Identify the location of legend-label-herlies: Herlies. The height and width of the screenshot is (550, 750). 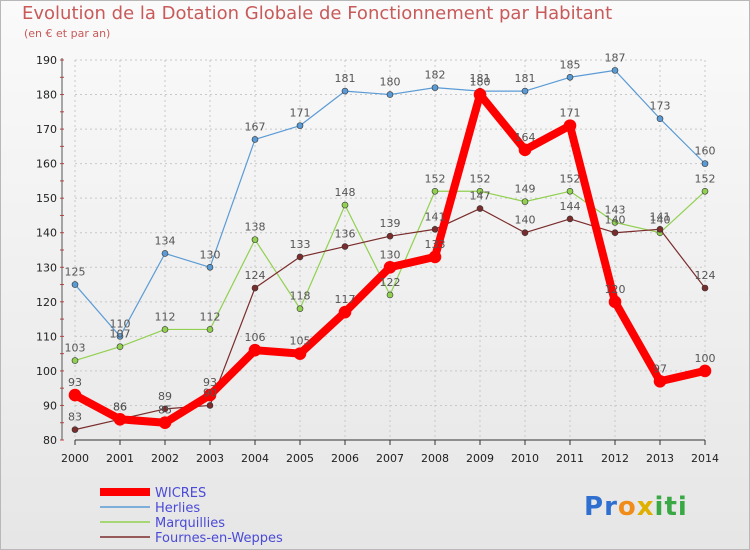
(177, 508).